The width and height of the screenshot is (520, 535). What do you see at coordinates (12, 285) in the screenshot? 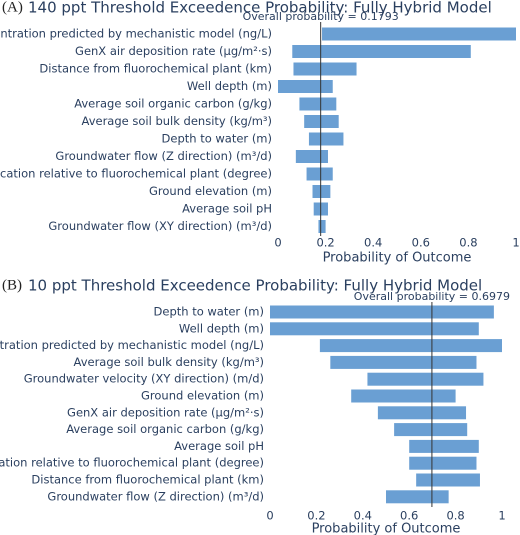
I see `panel-label: (B)` at bounding box center [12, 285].